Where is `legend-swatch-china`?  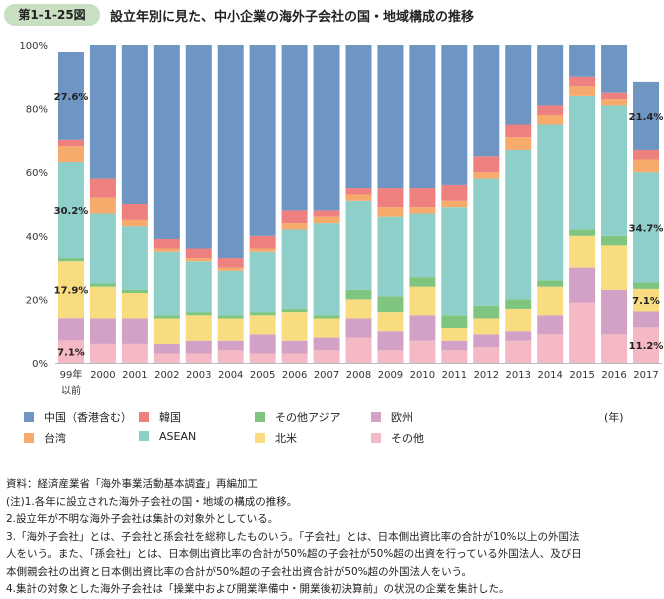 legend-swatch-china is located at coordinates (29, 417).